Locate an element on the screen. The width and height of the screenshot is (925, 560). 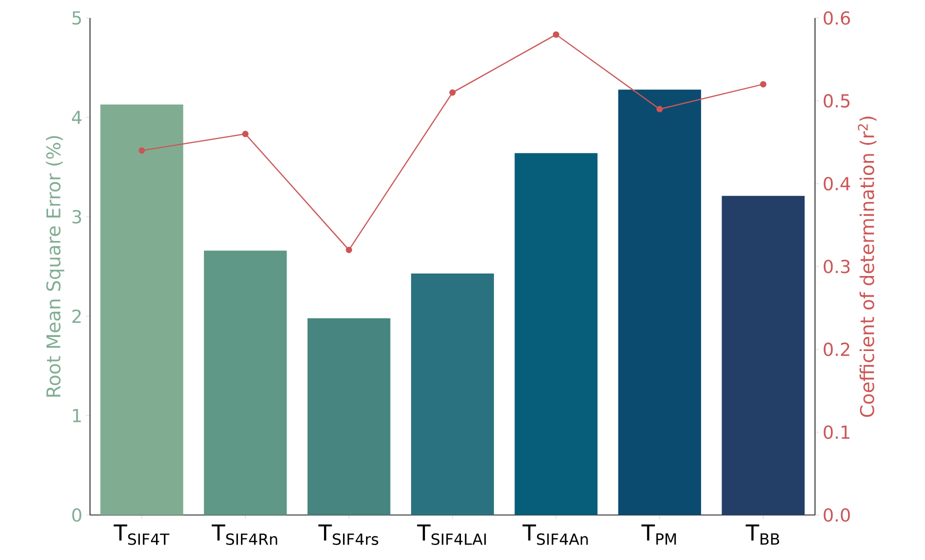
x-tick-label: T$_{SIF4LAI}$ is located at coordinates (451, 534).